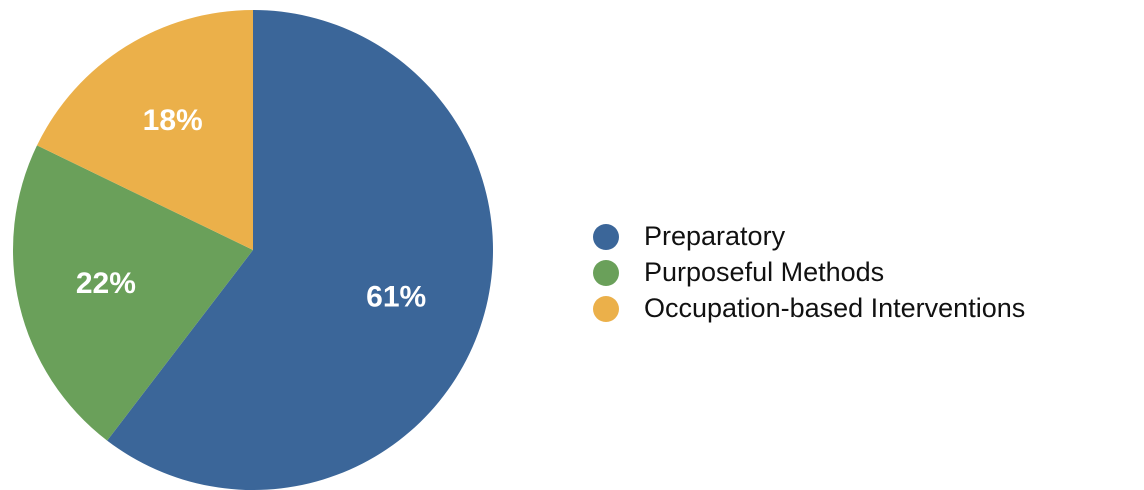 This screenshot has height=490, width=1144. What do you see at coordinates (715, 236) in the screenshot?
I see `legend-label: Preparatory` at bounding box center [715, 236].